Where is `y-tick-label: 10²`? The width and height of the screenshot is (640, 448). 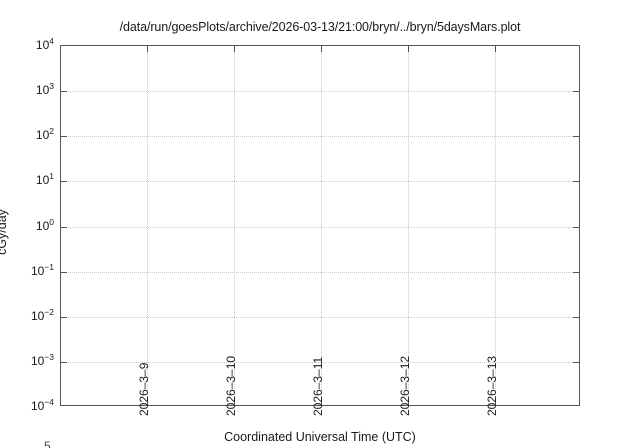 y-tick-label: 10² is located at coordinates (44, 134).